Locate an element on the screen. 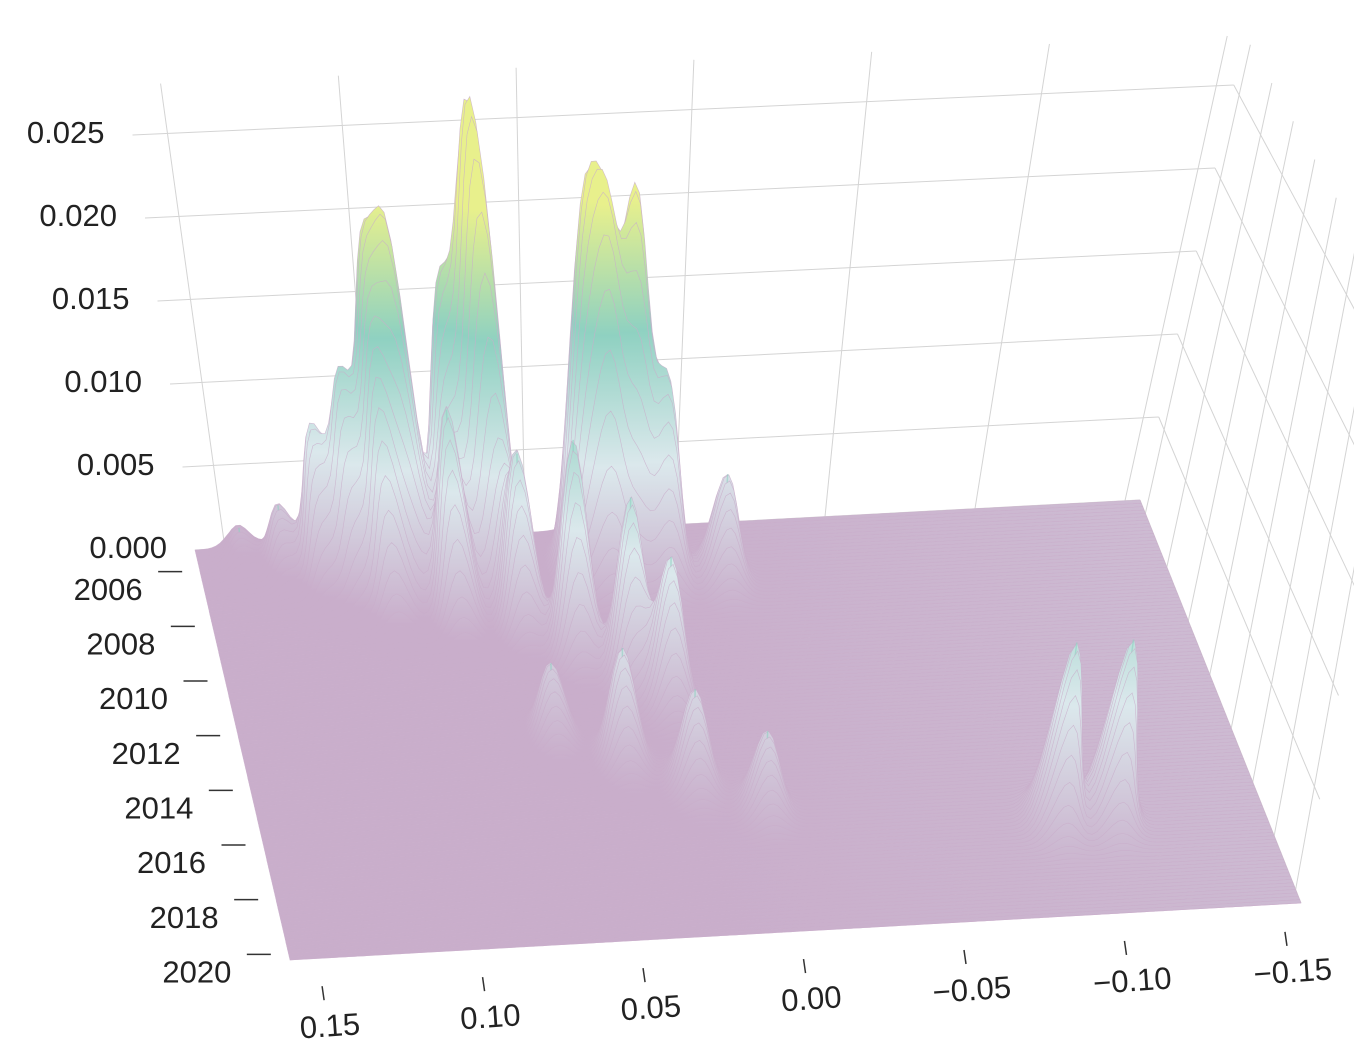 The height and width of the screenshot is (1050, 1354). y-tick-label: 2012 is located at coordinates (146, 753).